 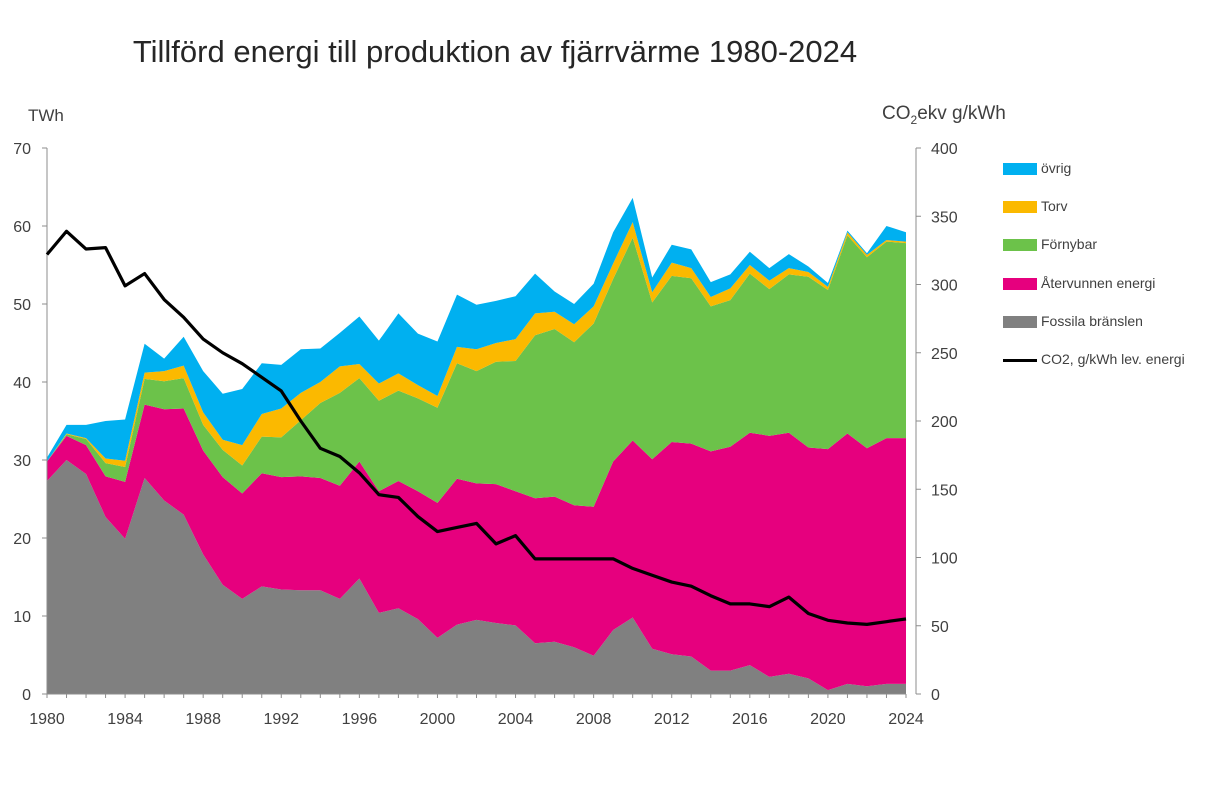 What do you see at coordinates (360, 719) in the screenshot?
I see `x-tick-label: 1996` at bounding box center [360, 719].